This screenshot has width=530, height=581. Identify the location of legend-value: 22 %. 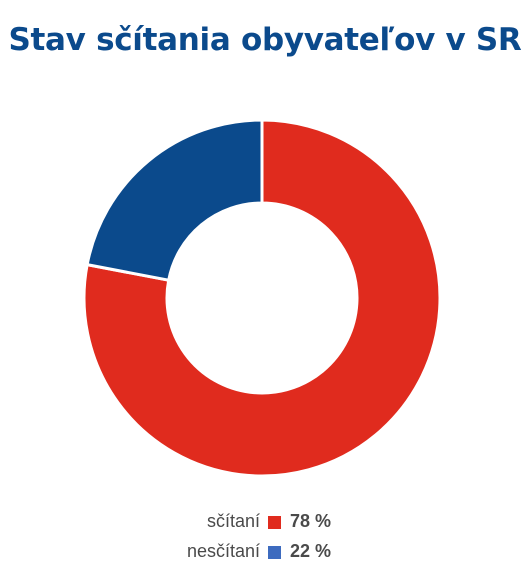
(311, 551).